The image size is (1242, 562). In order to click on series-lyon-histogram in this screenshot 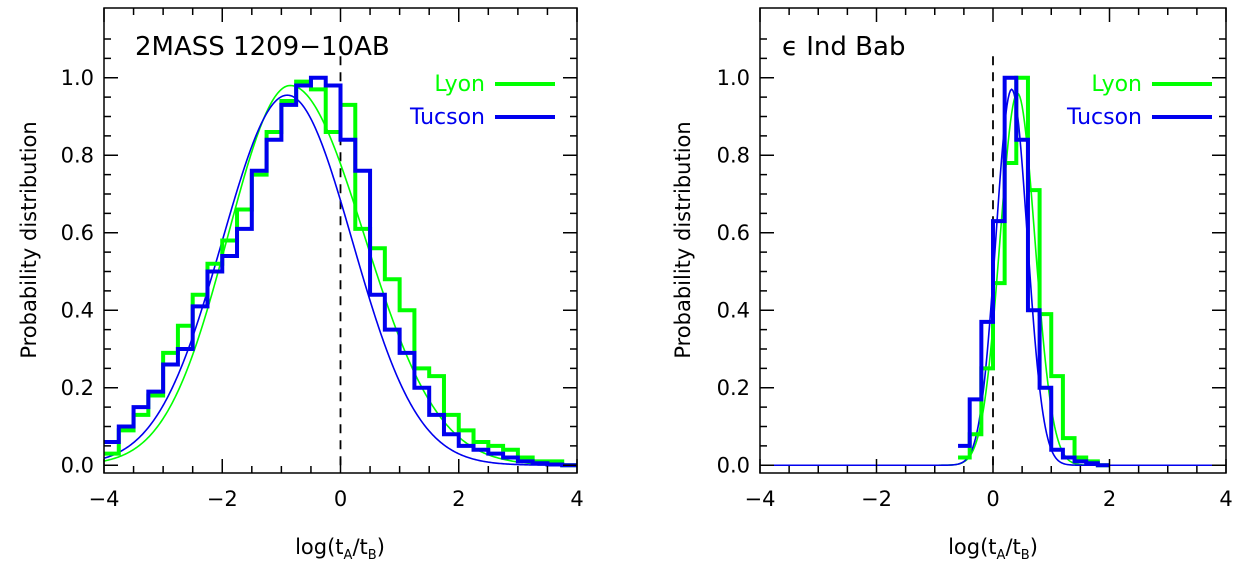, I will do `click(1034, 271)`.